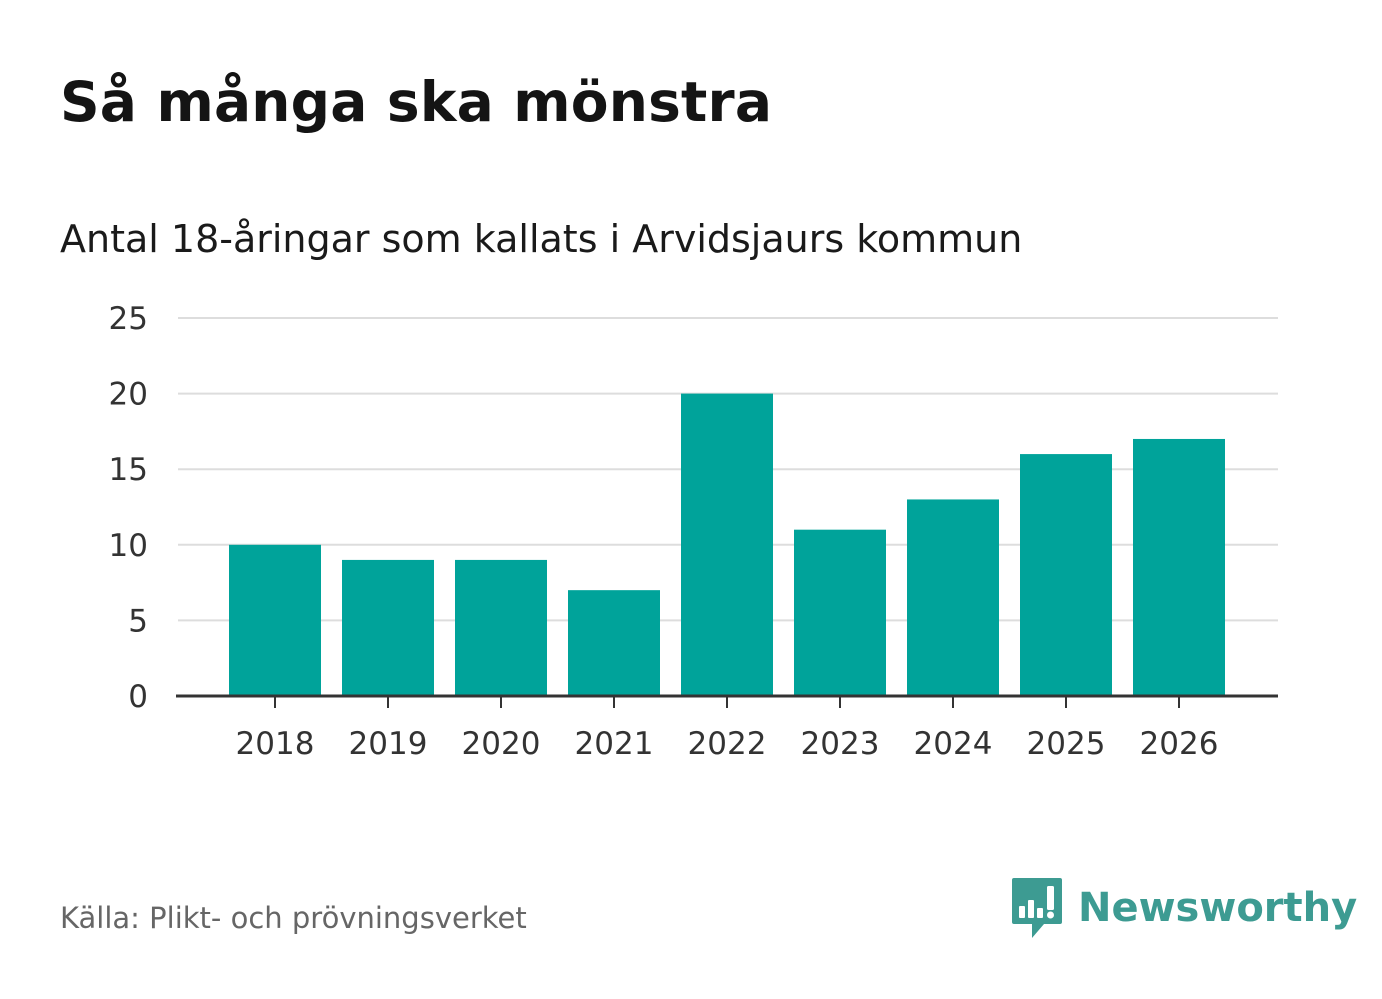 Image resolution: width=1382 pixels, height=999 pixels. I want to click on bar-2020, so click(501, 627).